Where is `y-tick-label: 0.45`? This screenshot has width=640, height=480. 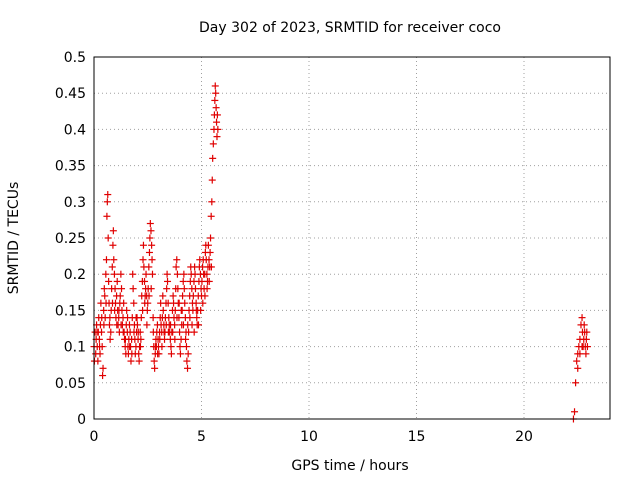 y-tick-label: 0.45 is located at coordinates (70, 94).